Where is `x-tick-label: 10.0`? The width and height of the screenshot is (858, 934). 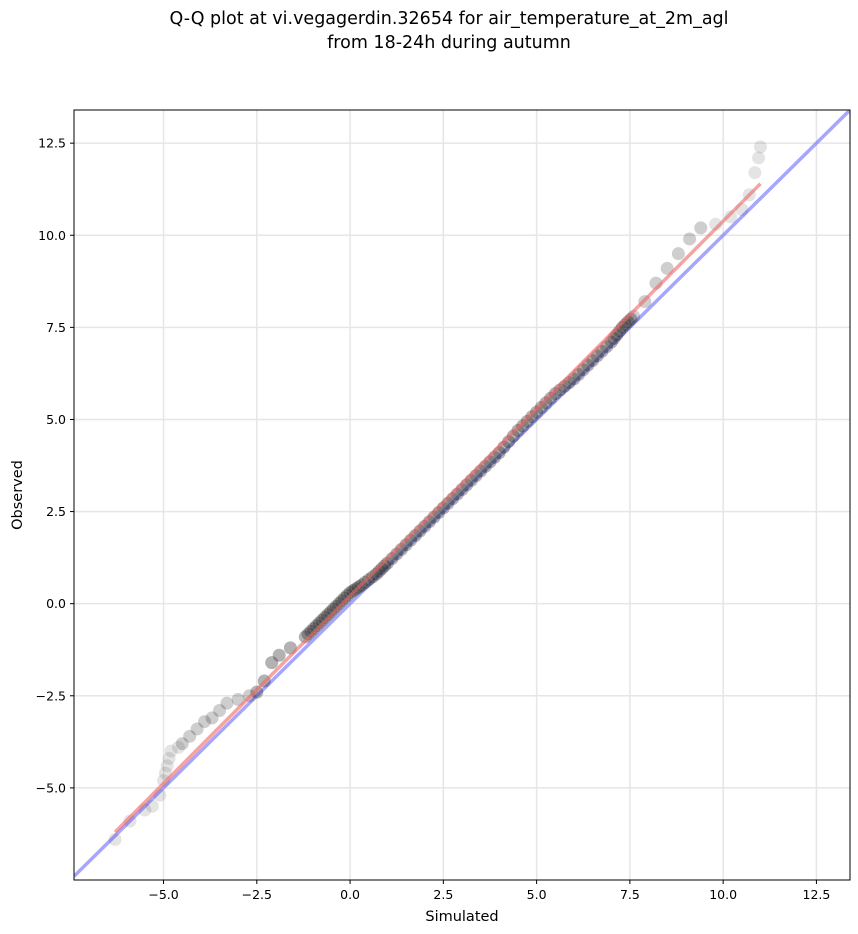
x-tick-label: 10.0 is located at coordinates (723, 894).